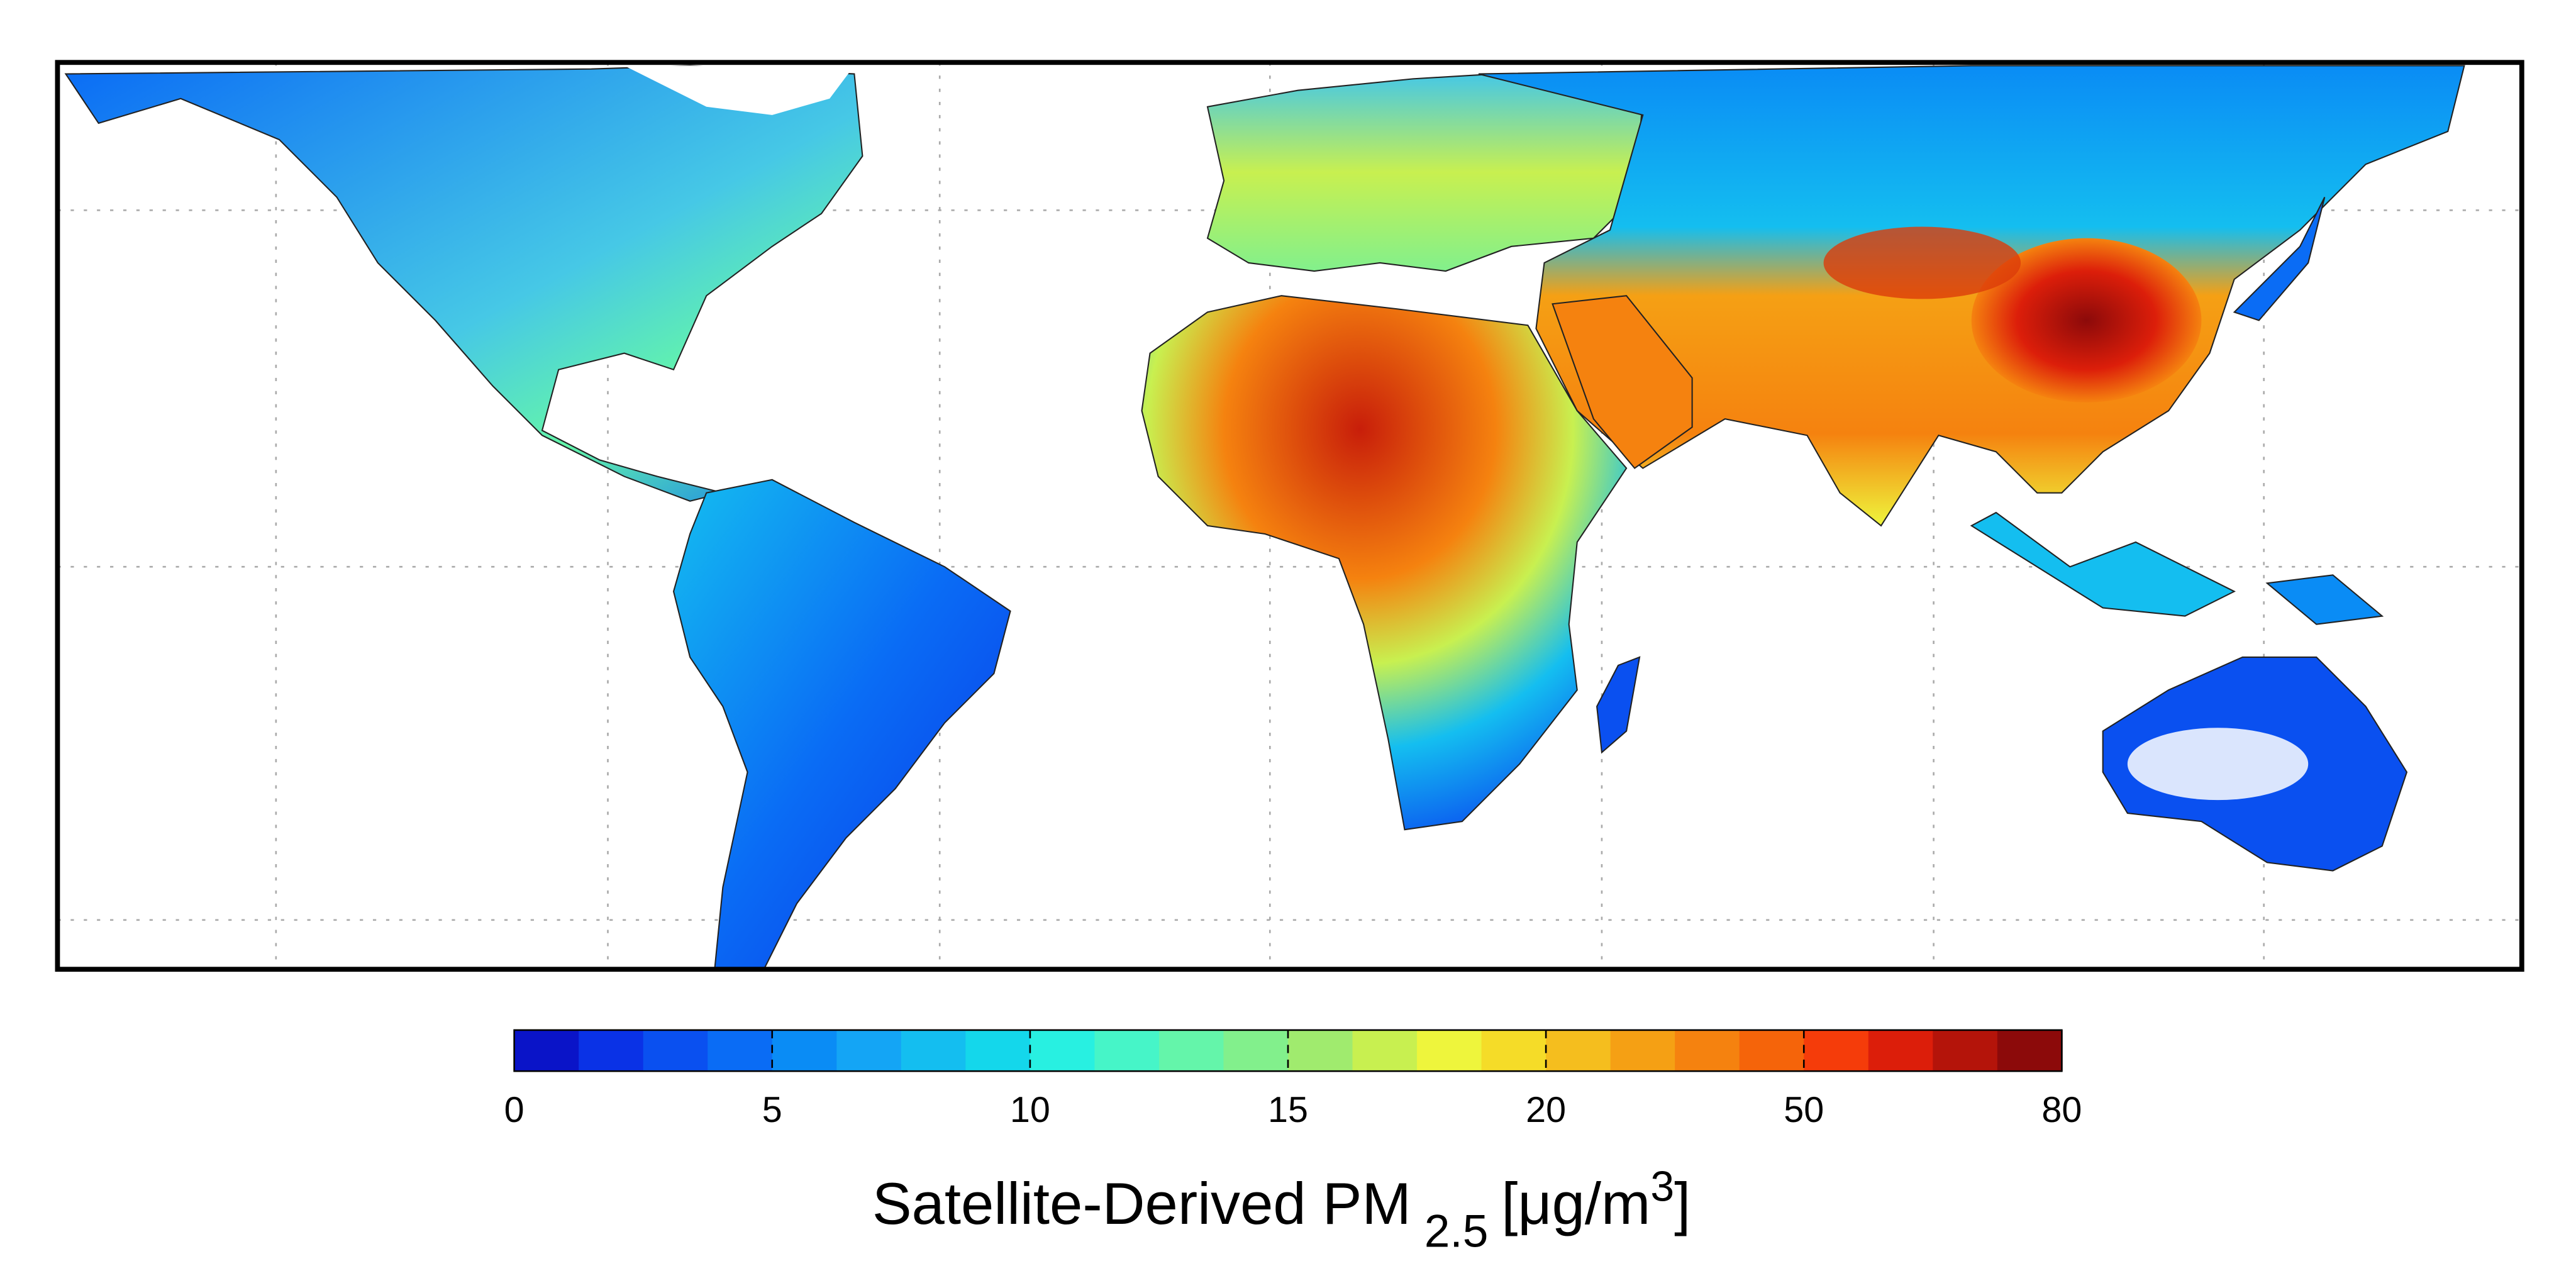  Describe the element at coordinates (1384, 563) in the screenshot. I see `africa` at that location.